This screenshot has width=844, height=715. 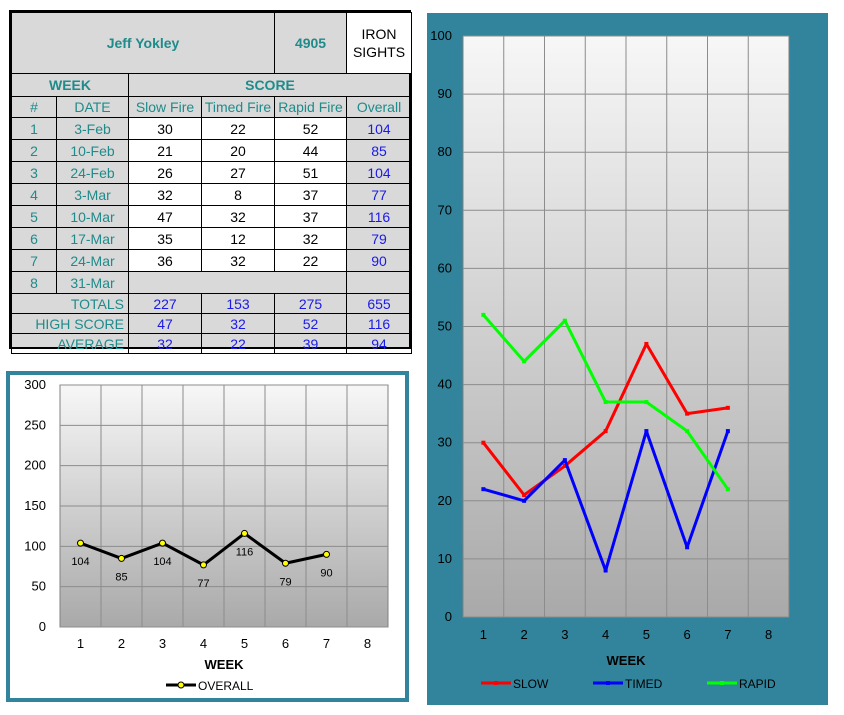 I want to click on row-overall, so click(x=379, y=282).